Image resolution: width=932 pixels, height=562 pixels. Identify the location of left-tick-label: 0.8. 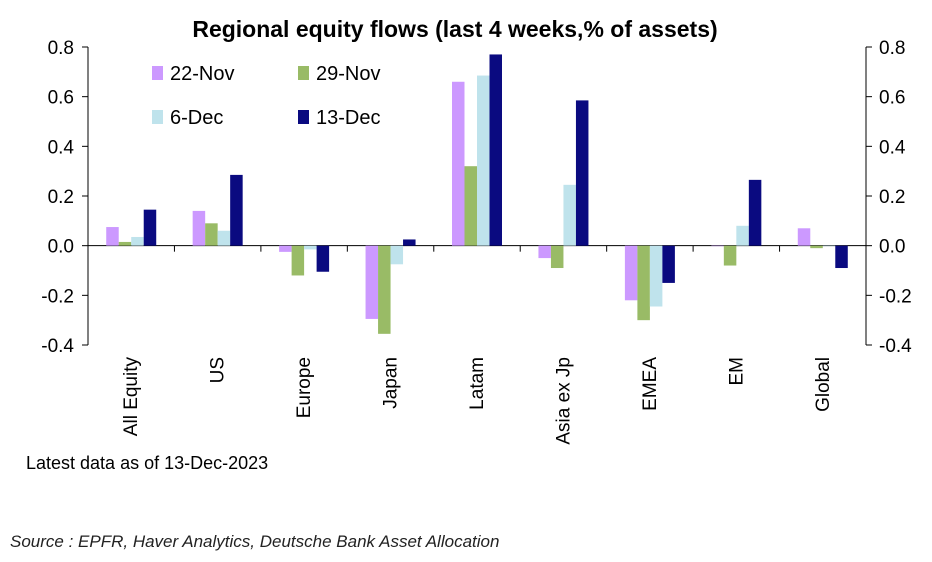
(61, 48).